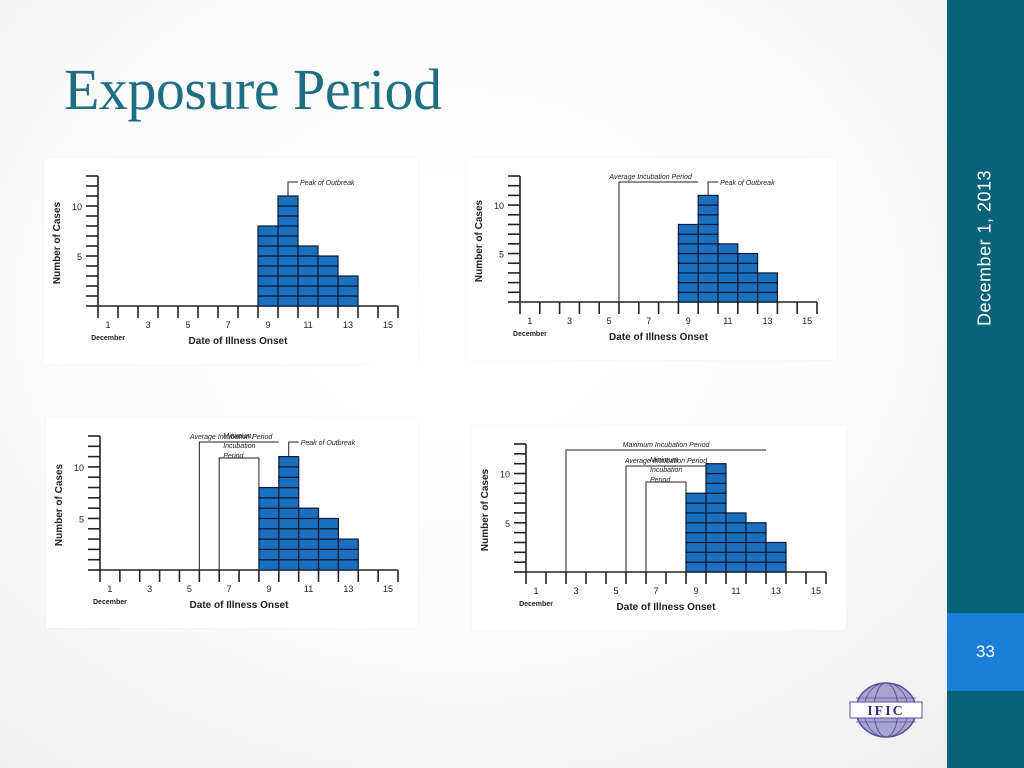 This screenshot has width=1024, height=768. Describe the element at coordinates (307, 325) in the screenshot. I see `x-tick-label: 11` at that location.